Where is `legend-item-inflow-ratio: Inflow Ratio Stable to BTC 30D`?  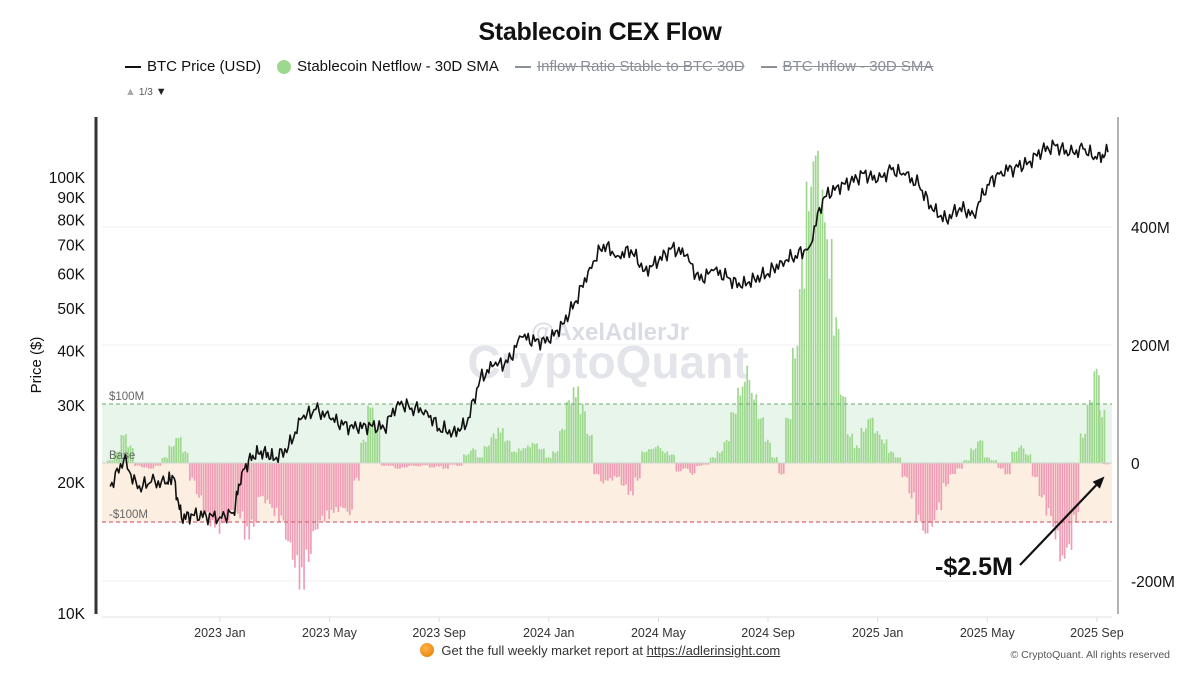
legend-item-inflow-ratio: Inflow Ratio Stable to BTC 30D is located at coordinates (629, 66).